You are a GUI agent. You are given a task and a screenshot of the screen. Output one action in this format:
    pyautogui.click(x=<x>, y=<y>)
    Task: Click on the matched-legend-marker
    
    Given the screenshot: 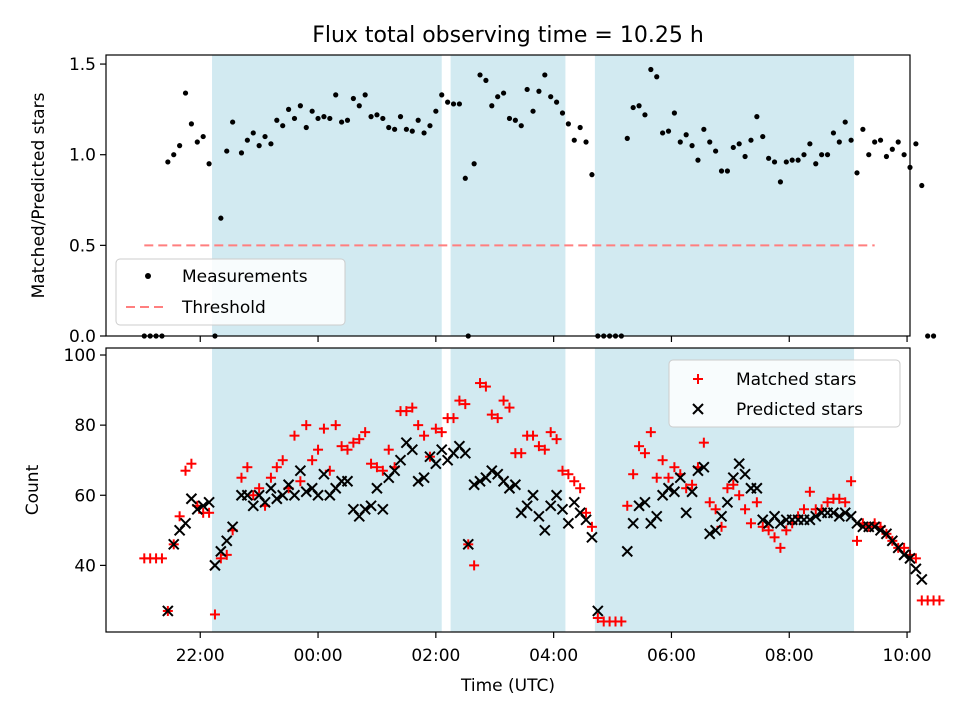 What is the action you would take?
    pyautogui.click(x=698, y=379)
    